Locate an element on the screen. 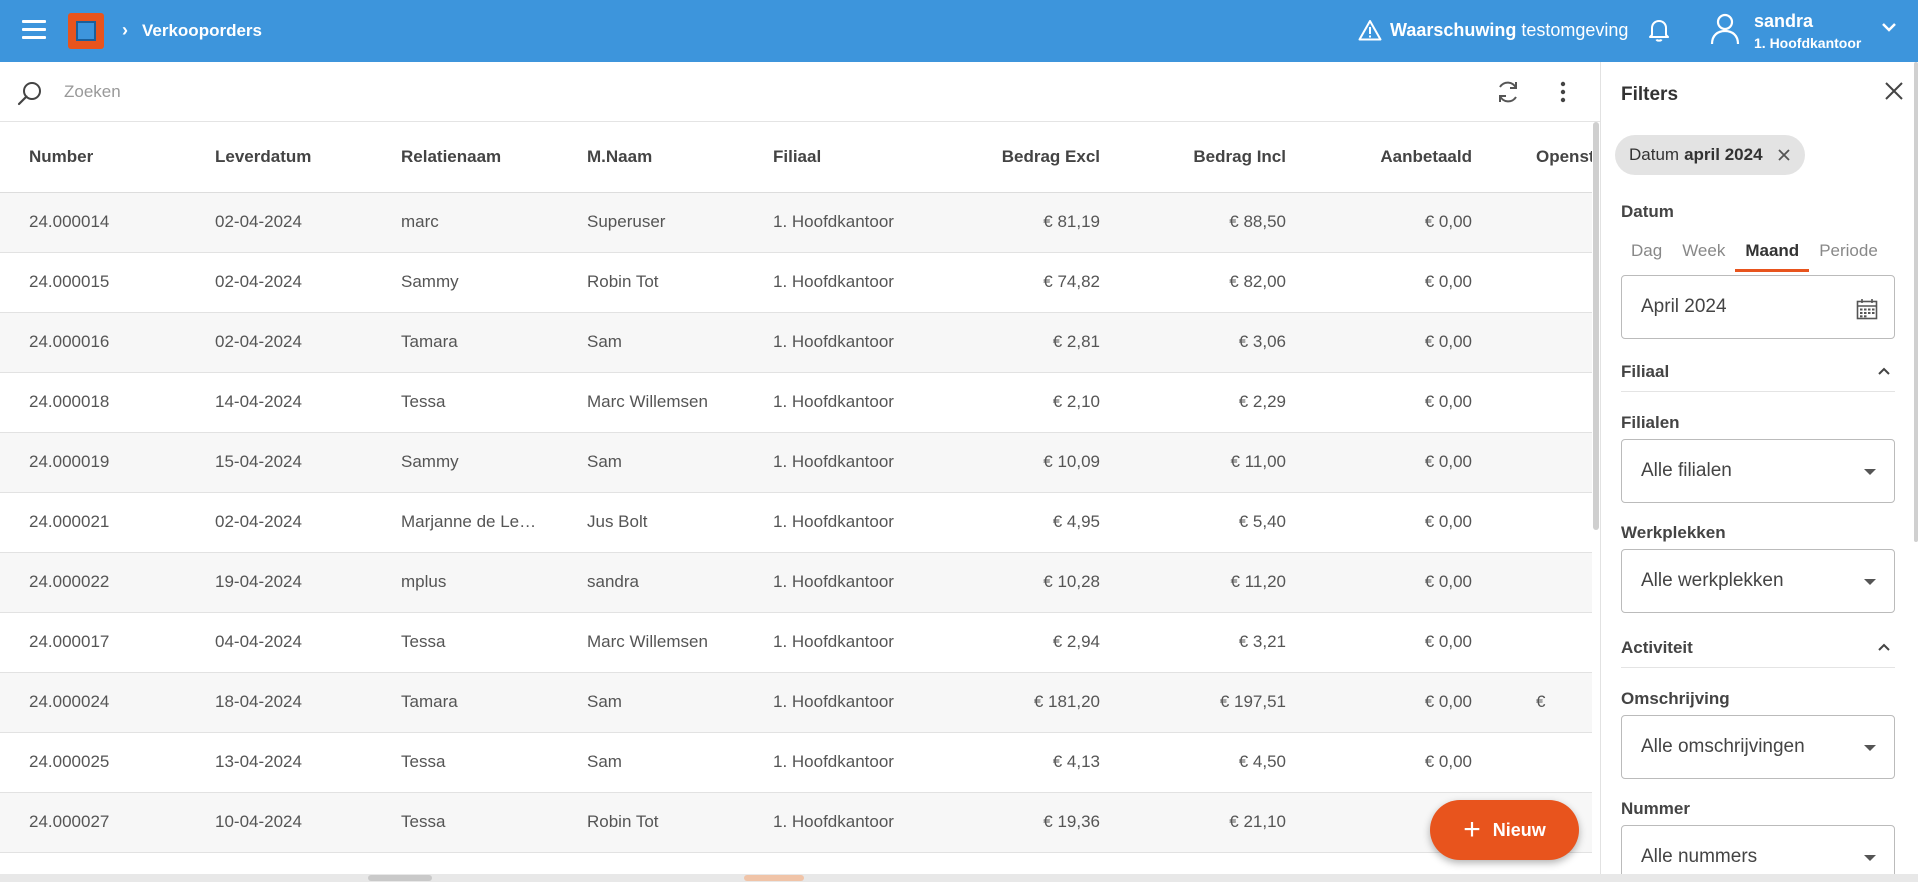 The height and width of the screenshot is (882, 1918). app-logo is located at coordinates (86, 31).